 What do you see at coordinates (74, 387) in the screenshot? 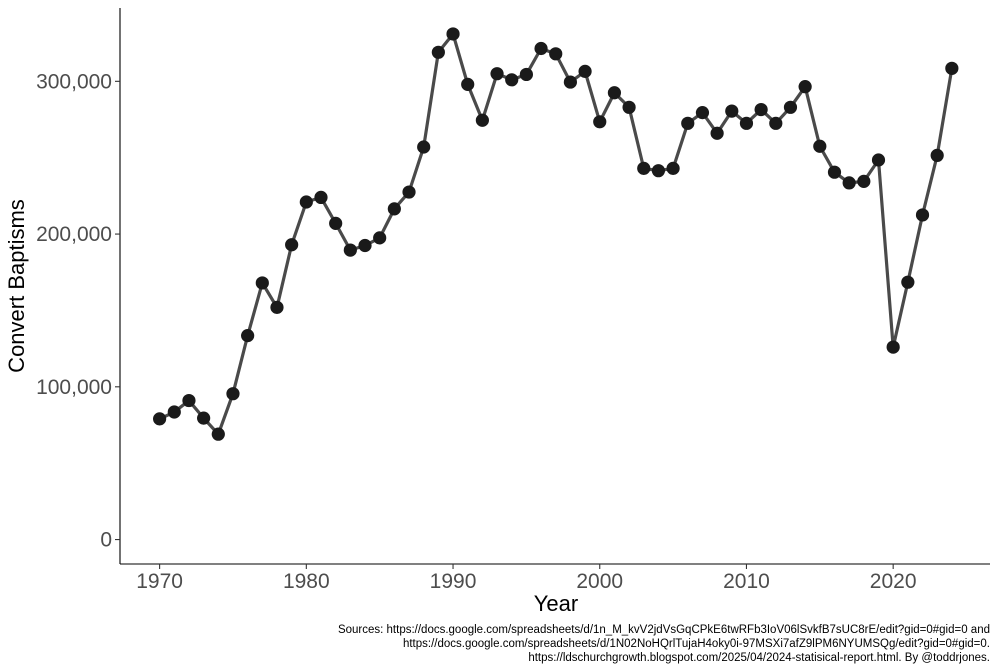
I see `y-tick-label: 100,000` at bounding box center [74, 387].